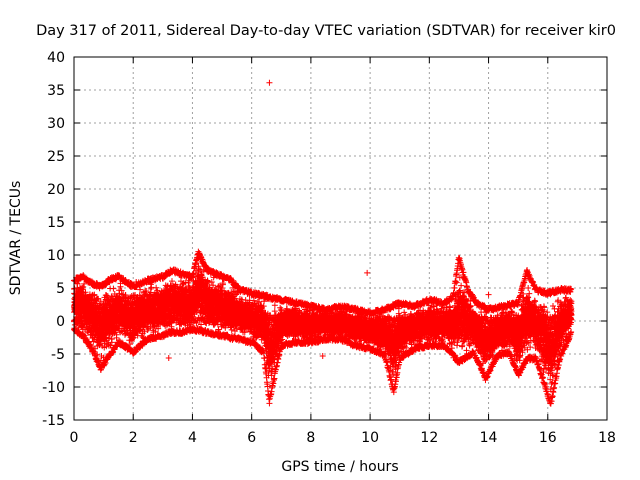 The image size is (640, 480). I want to click on x-tick-label: 10, so click(370, 438).